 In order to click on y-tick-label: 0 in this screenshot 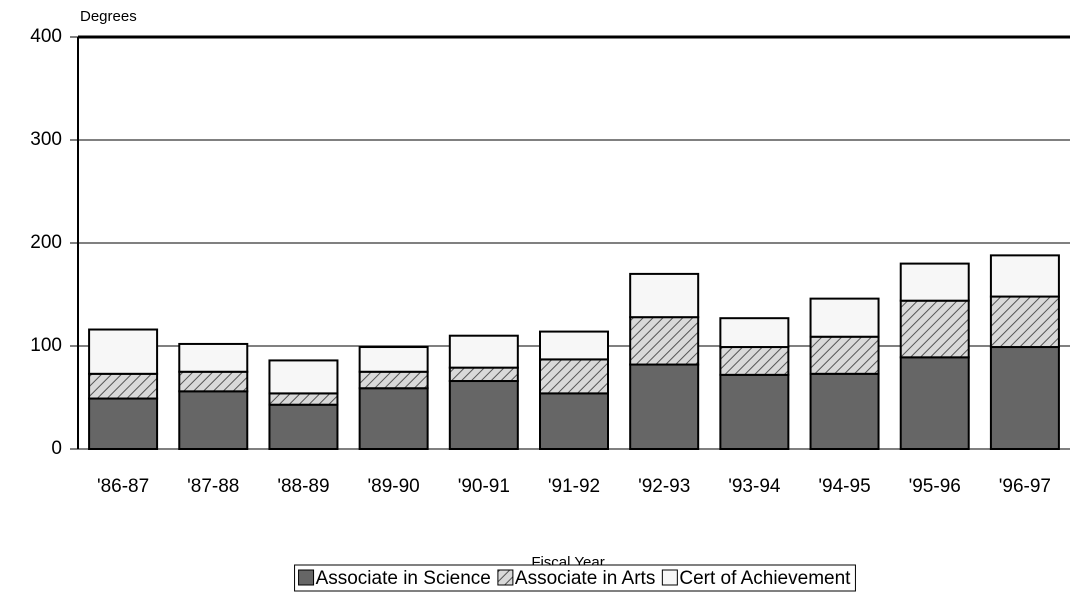, I will do `click(56, 448)`.